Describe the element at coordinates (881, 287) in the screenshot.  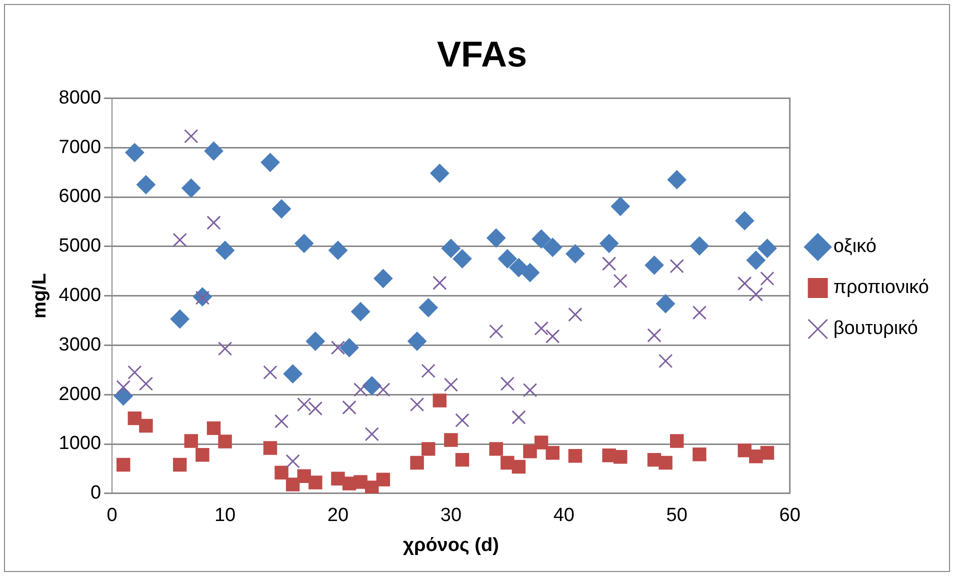
I see `legend-label: προπιονικό` at that location.